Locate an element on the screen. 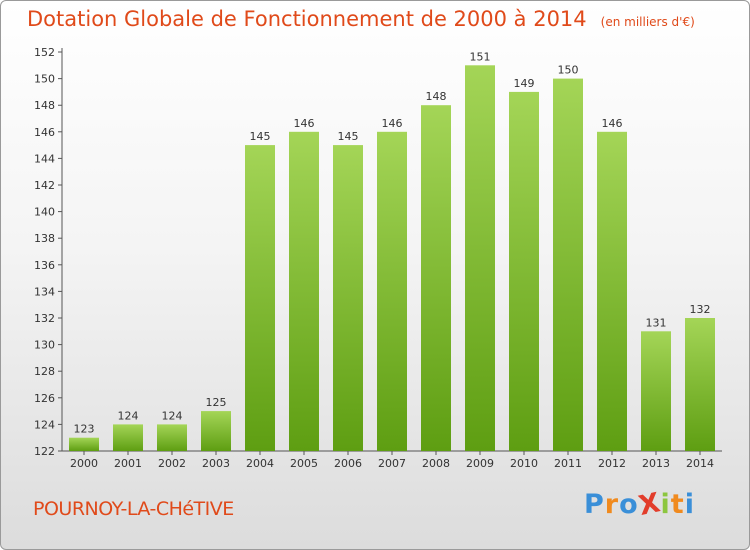  bar-2005 is located at coordinates (304, 291).